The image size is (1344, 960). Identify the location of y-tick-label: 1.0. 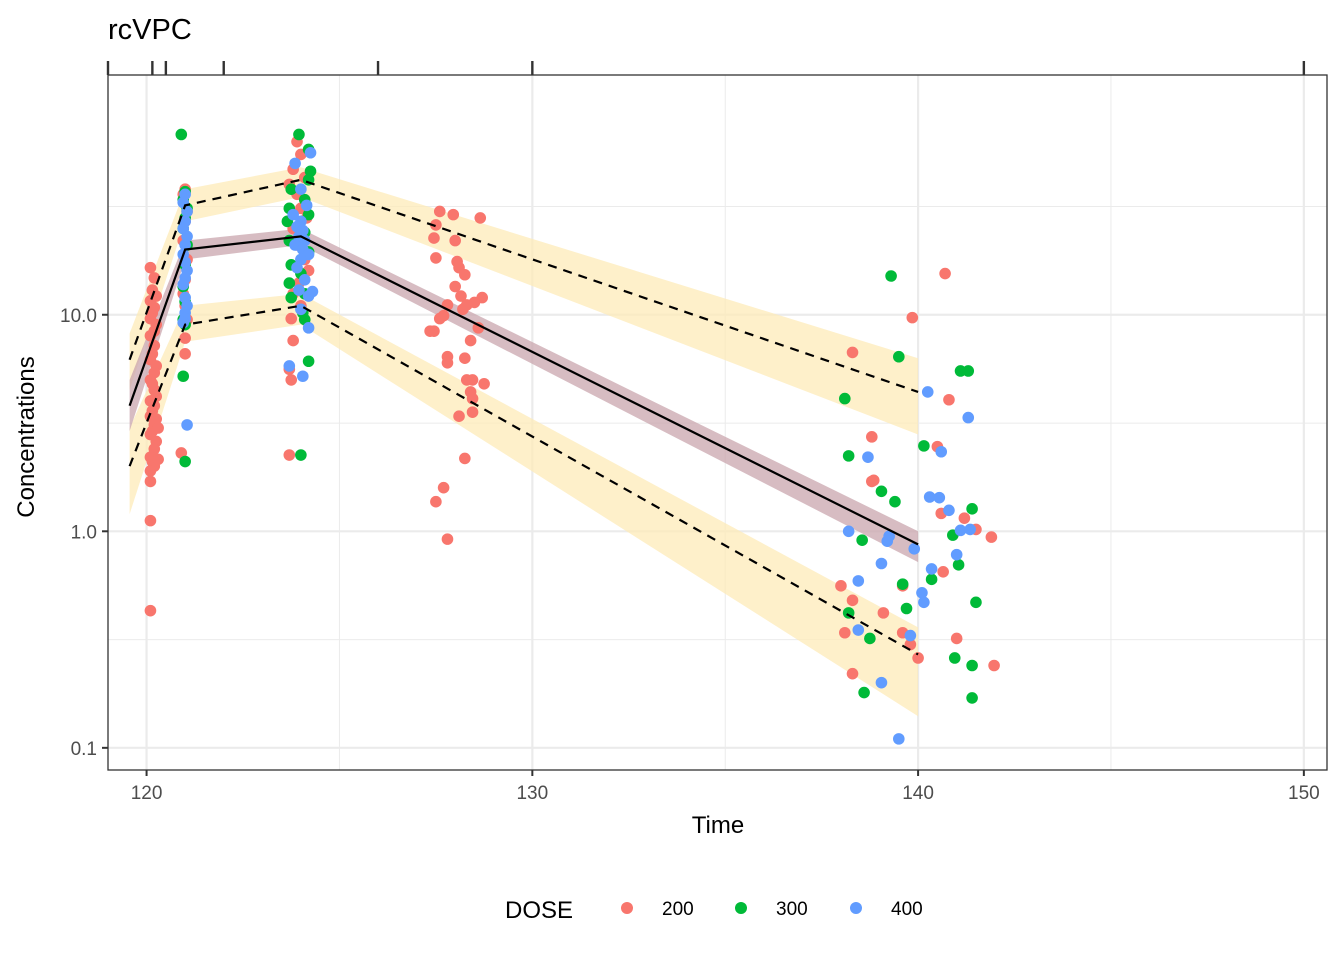
(84, 532).